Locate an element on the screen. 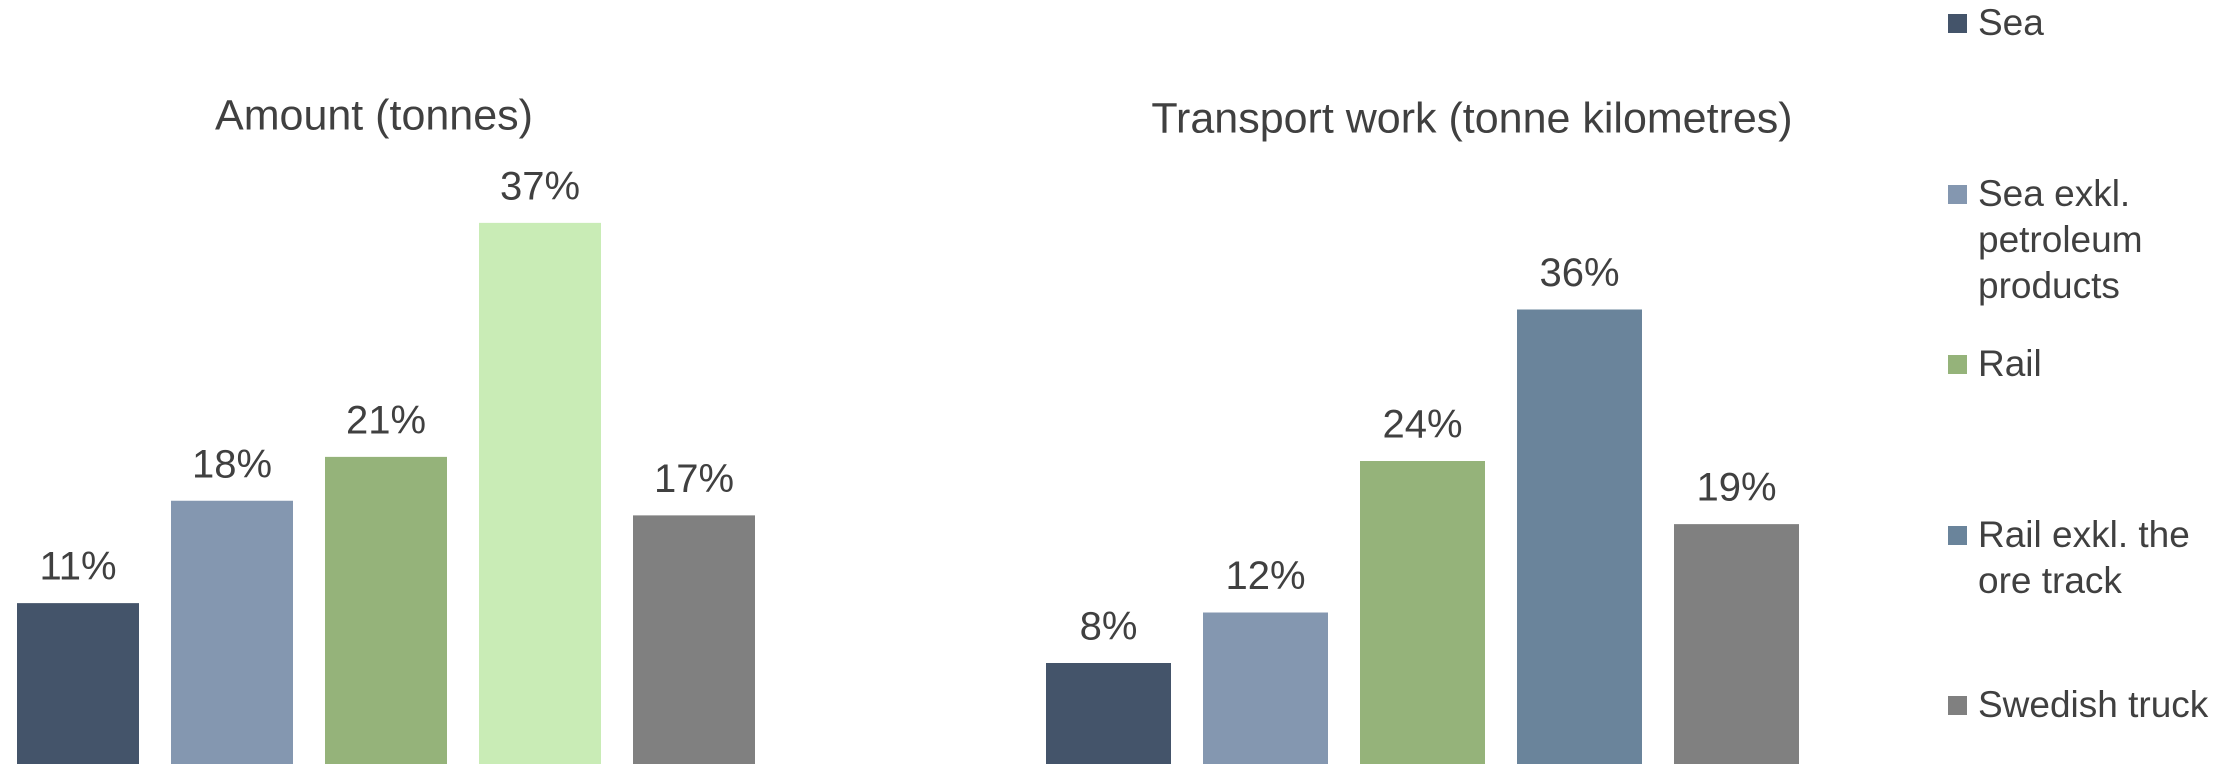  data-label: 19% is located at coordinates (1736, 488).